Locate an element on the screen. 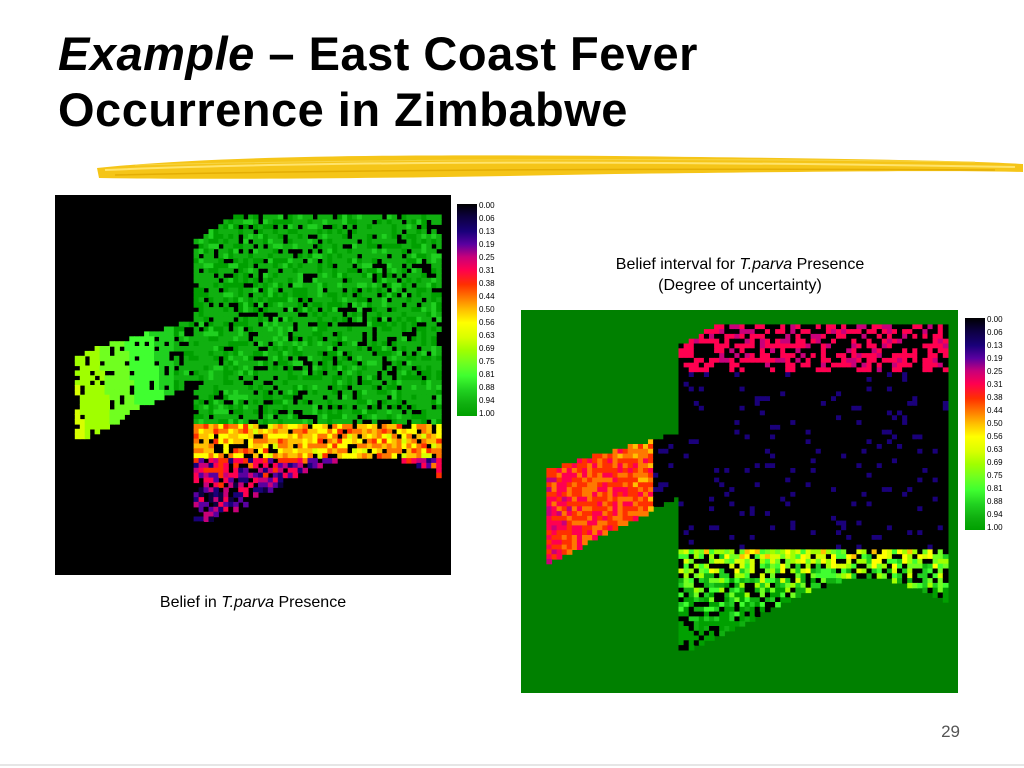 The height and width of the screenshot is (768, 1024). title-line1-rest: – East Coast Fever is located at coordinates (476, 53).